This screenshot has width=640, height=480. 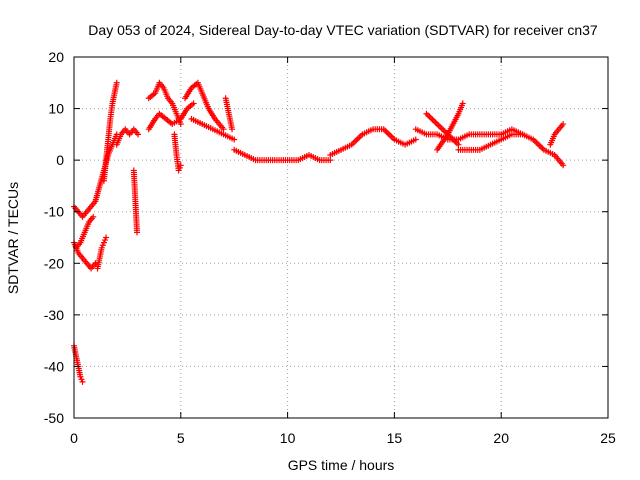 I want to click on series-track-j, so click(x=171, y=116).